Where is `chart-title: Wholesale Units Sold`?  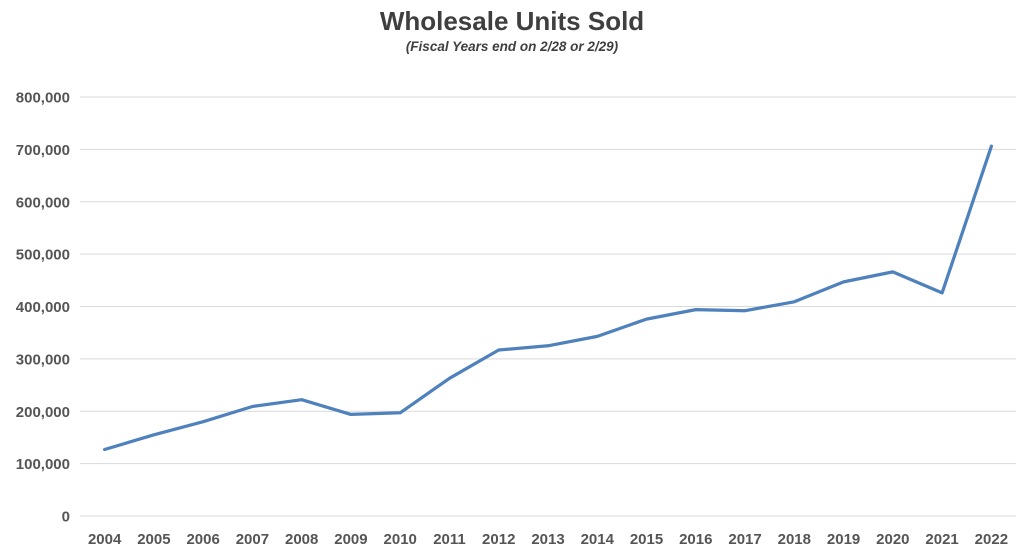 chart-title: Wholesale Units Sold is located at coordinates (512, 21).